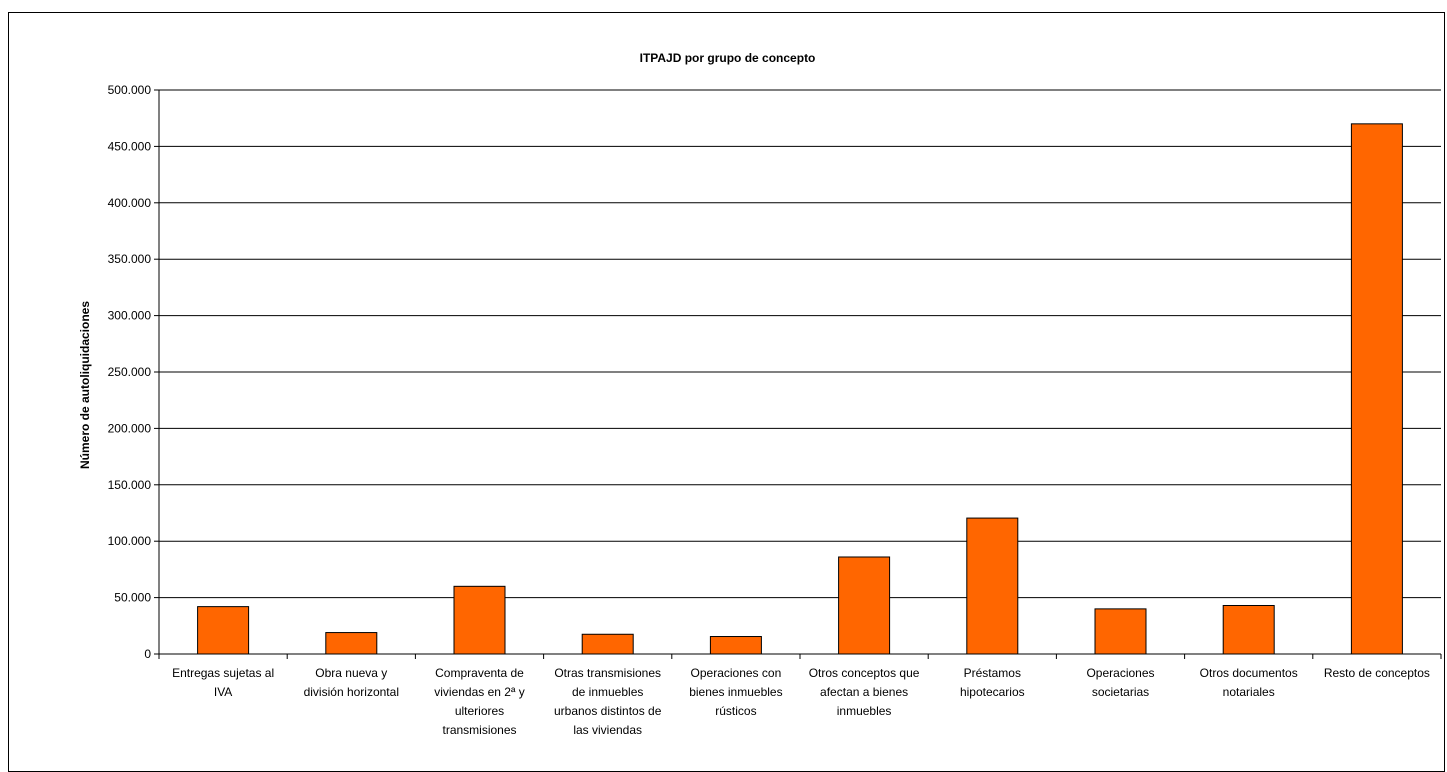 The image size is (1447, 772). Describe the element at coordinates (130, 203) in the screenshot. I see `y-tick-label: 400.000` at that location.